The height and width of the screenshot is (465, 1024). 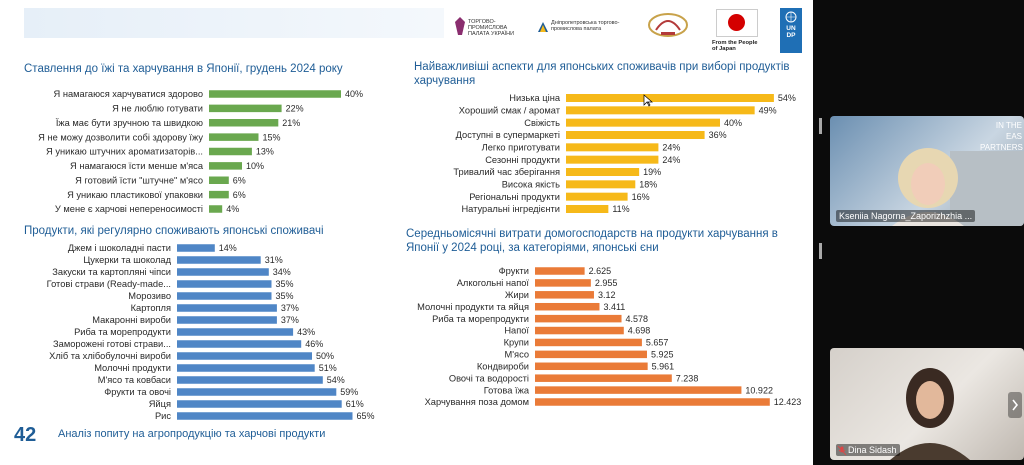 What do you see at coordinates (788, 402) in the screenshot?
I see `chart4-value-label: 12.423` at bounding box center [788, 402].